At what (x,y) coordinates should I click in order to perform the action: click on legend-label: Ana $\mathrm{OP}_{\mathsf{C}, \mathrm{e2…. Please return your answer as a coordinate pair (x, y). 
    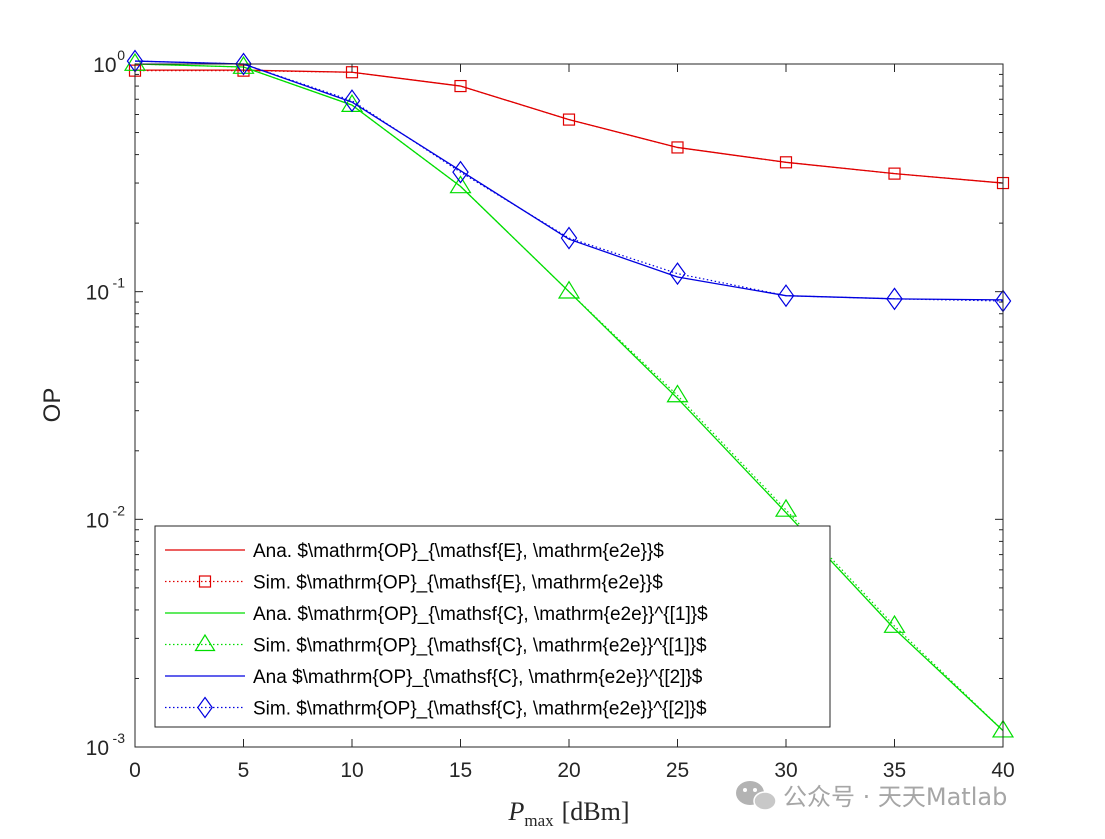
    Looking at the image, I should click on (478, 677).